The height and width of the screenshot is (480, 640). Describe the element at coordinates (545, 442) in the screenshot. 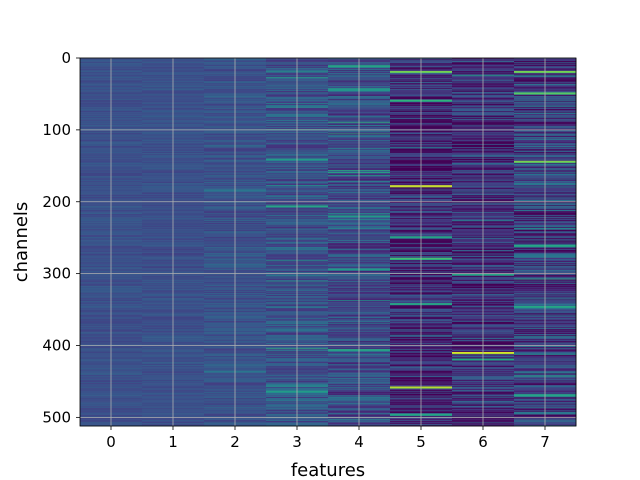

I see `x-tick-label: 7` at that location.